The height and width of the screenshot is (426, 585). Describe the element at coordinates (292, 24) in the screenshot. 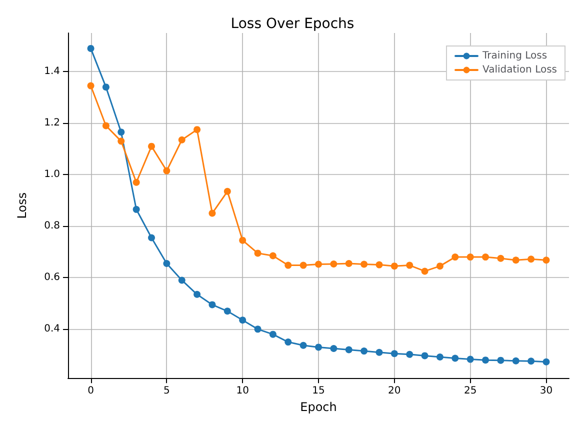

I see `chart-title: Loss Over Epochs` at that location.